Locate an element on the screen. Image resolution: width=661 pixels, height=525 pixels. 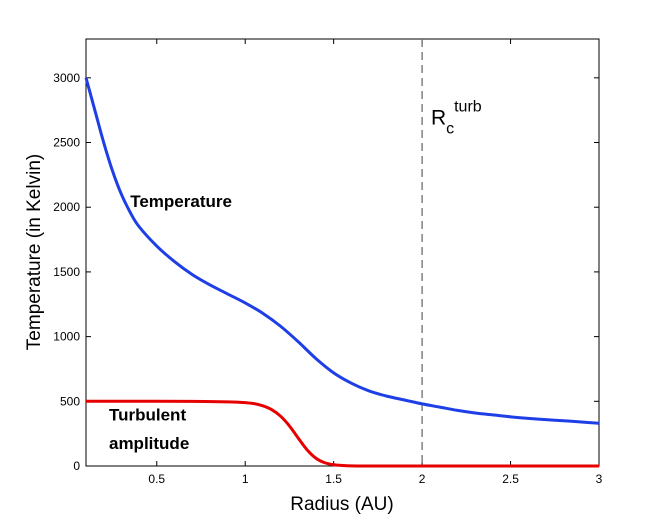
x-tick-label: 1 is located at coordinates (245, 479).